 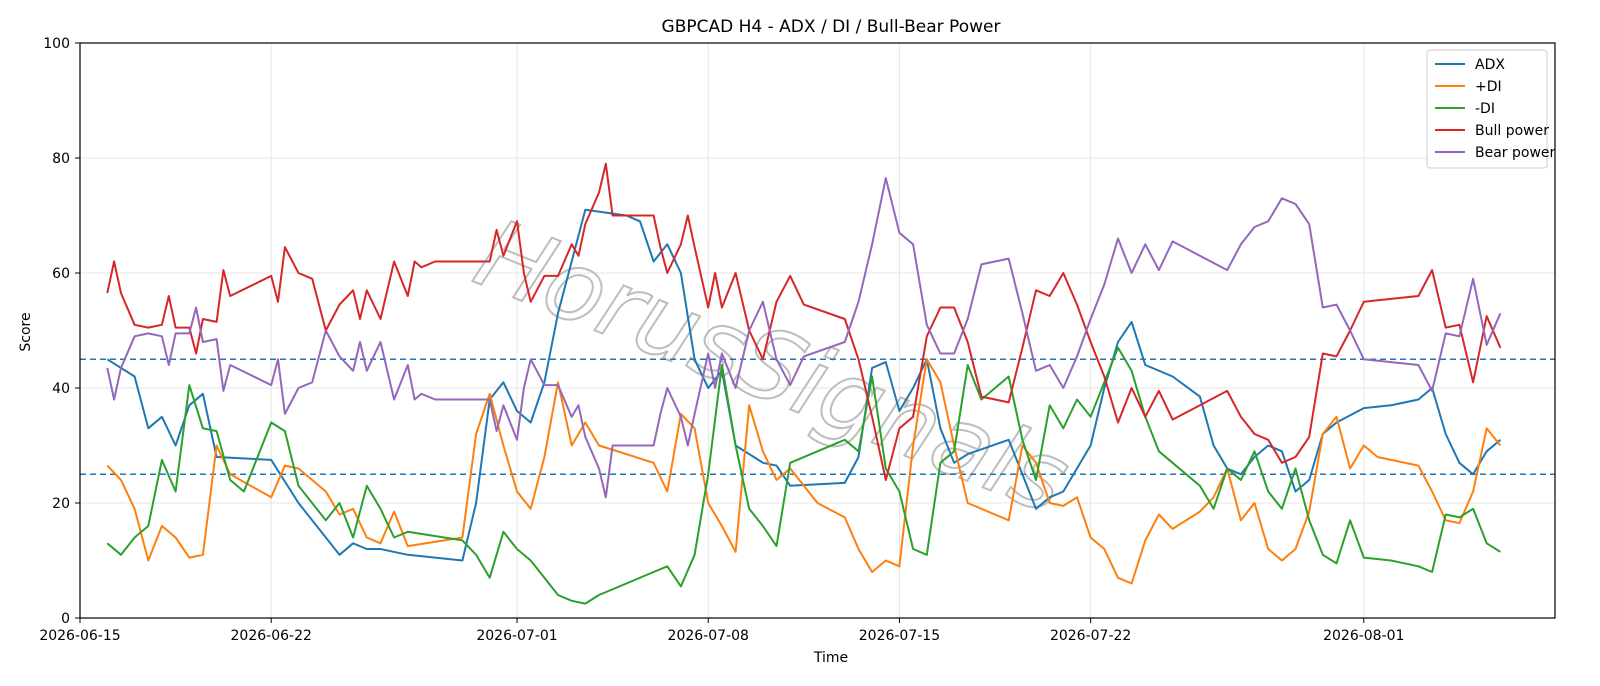 I want to click on y-axis-ticks: 0 20 40 60 80 100, so click(x=61, y=331).